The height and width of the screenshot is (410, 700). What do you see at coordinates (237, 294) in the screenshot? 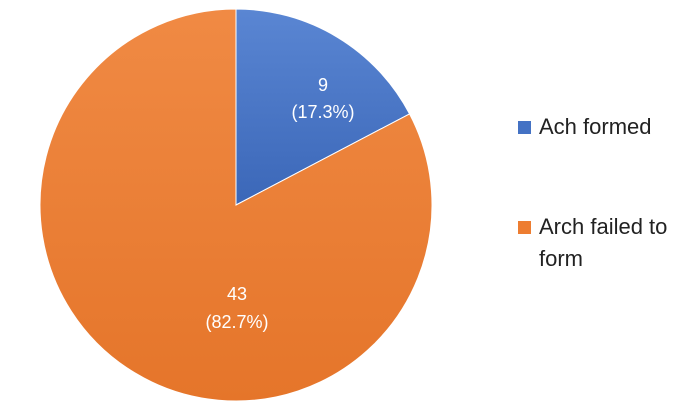
I see `slice-value-label-arch-failed-to-form: 43` at bounding box center [237, 294].